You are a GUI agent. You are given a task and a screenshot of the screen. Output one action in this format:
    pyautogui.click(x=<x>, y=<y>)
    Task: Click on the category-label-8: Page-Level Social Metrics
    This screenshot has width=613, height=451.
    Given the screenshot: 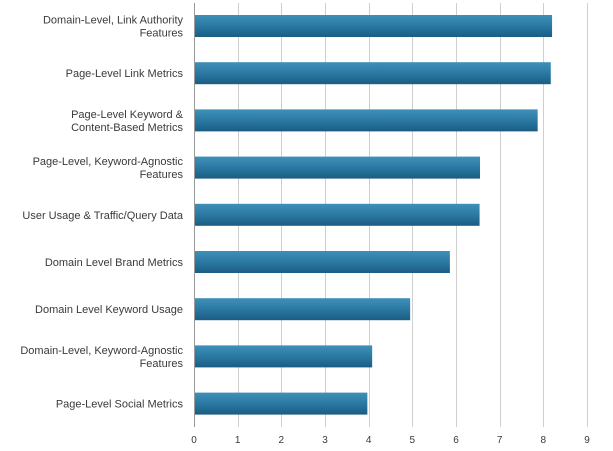 What is the action you would take?
    pyautogui.click(x=120, y=405)
    